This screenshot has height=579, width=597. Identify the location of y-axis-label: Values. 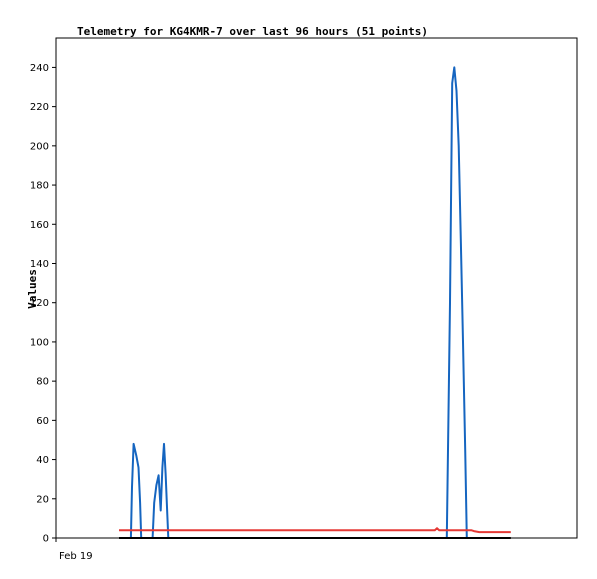
(32, 289).